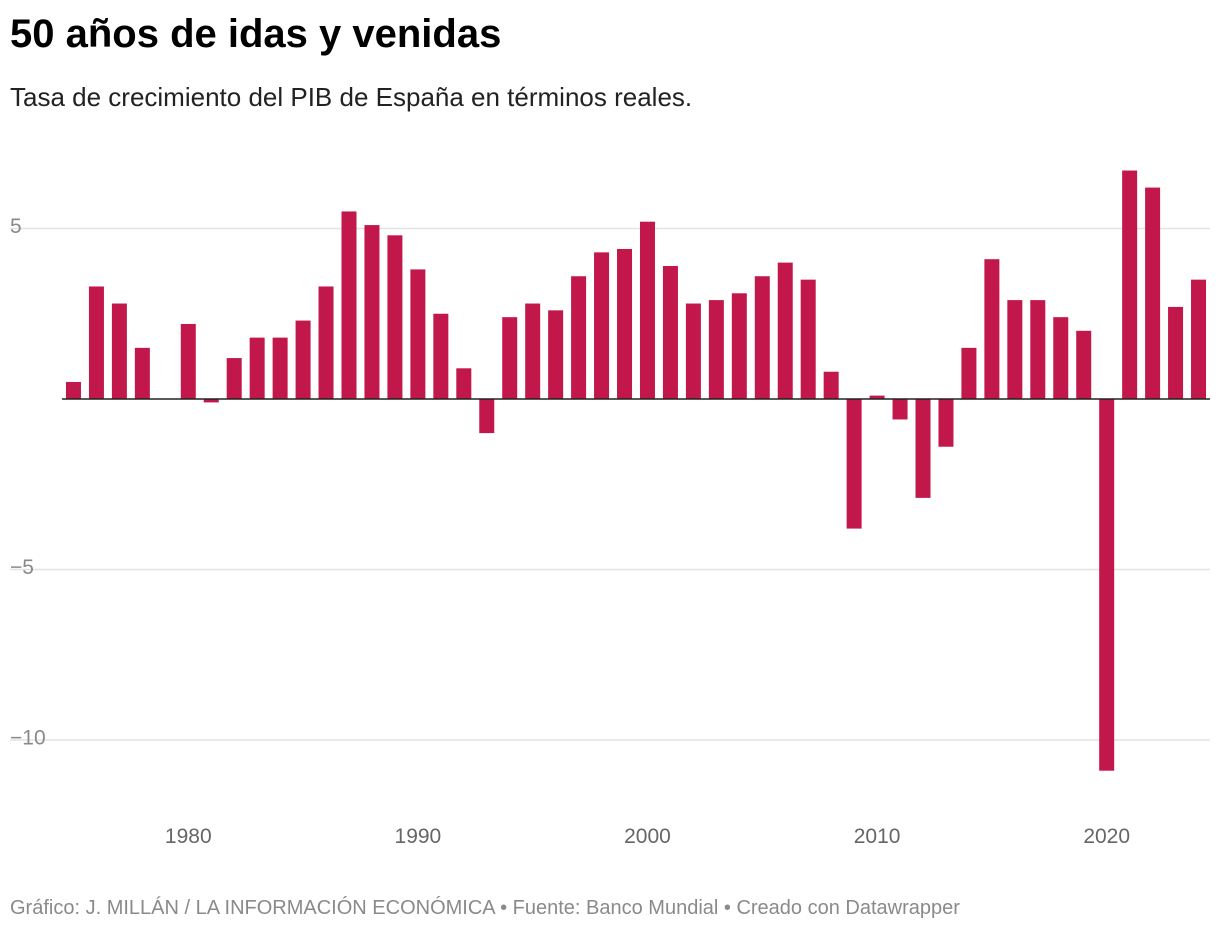  I want to click on bar-2020, so click(1107, 585).